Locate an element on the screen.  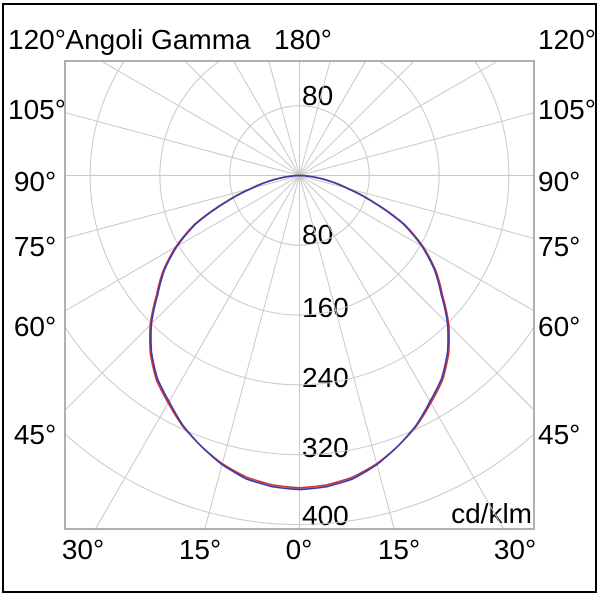
bottom-angle-label-15r: 15° is located at coordinates (399, 549).